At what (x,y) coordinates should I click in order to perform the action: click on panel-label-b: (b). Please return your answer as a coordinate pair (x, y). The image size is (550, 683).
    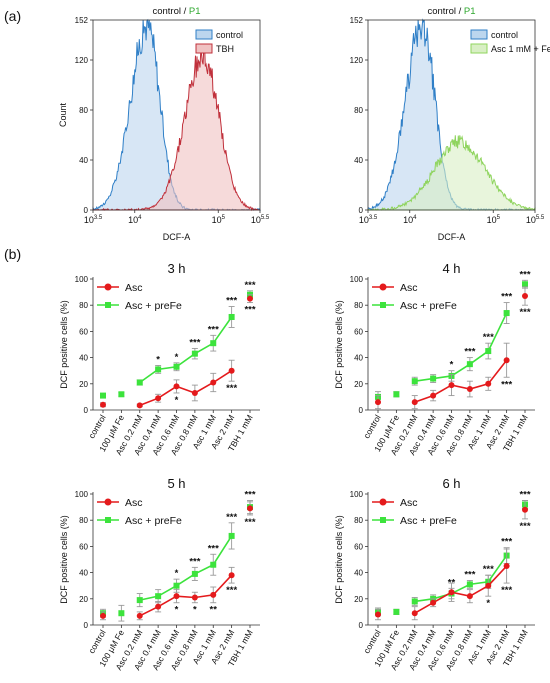
    Looking at the image, I should click on (13, 254).